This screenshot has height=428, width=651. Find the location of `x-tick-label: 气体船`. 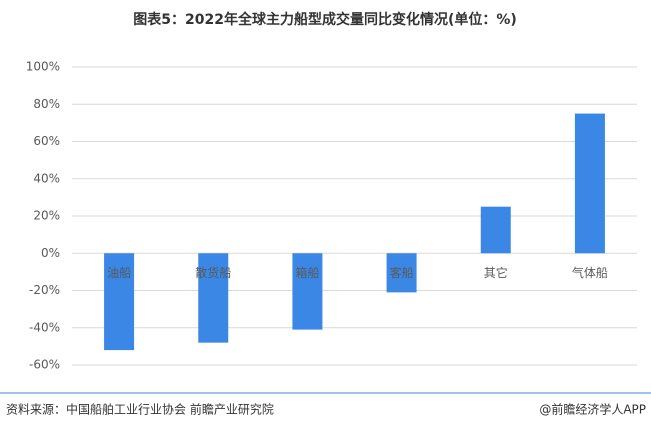

x-tick-label: 气体船 is located at coordinates (590, 272).